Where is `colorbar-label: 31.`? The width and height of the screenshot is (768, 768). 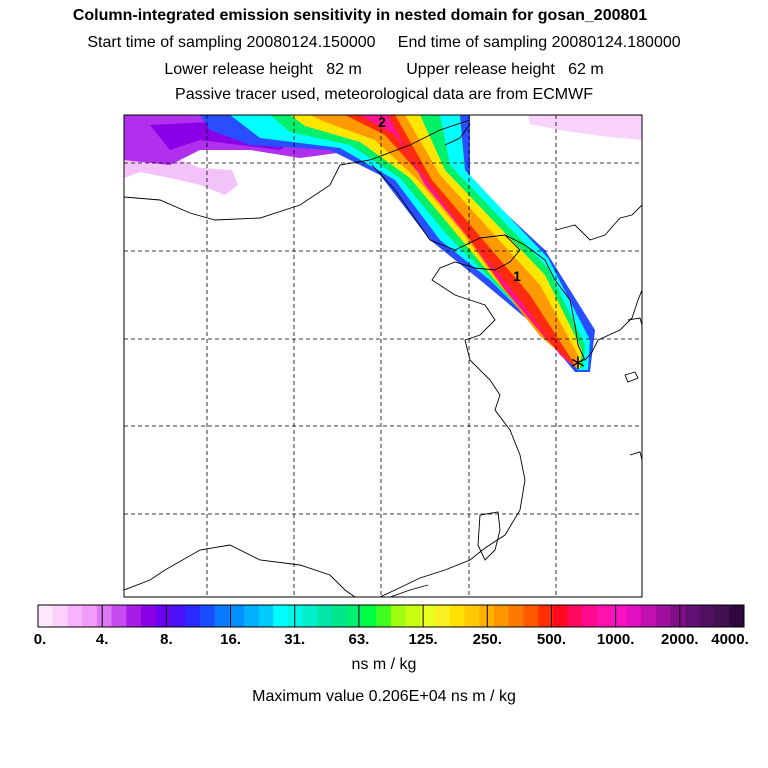 colorbar-label: 31. is located at coordinates (295, 639).